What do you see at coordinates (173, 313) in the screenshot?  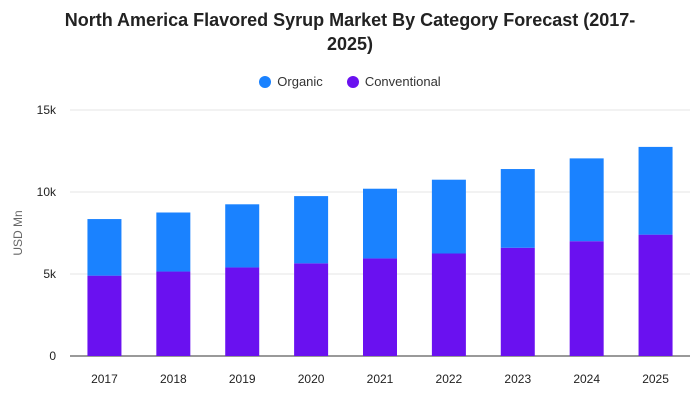 I see `bar-conventional-2018` at bounding box center [173, 313].